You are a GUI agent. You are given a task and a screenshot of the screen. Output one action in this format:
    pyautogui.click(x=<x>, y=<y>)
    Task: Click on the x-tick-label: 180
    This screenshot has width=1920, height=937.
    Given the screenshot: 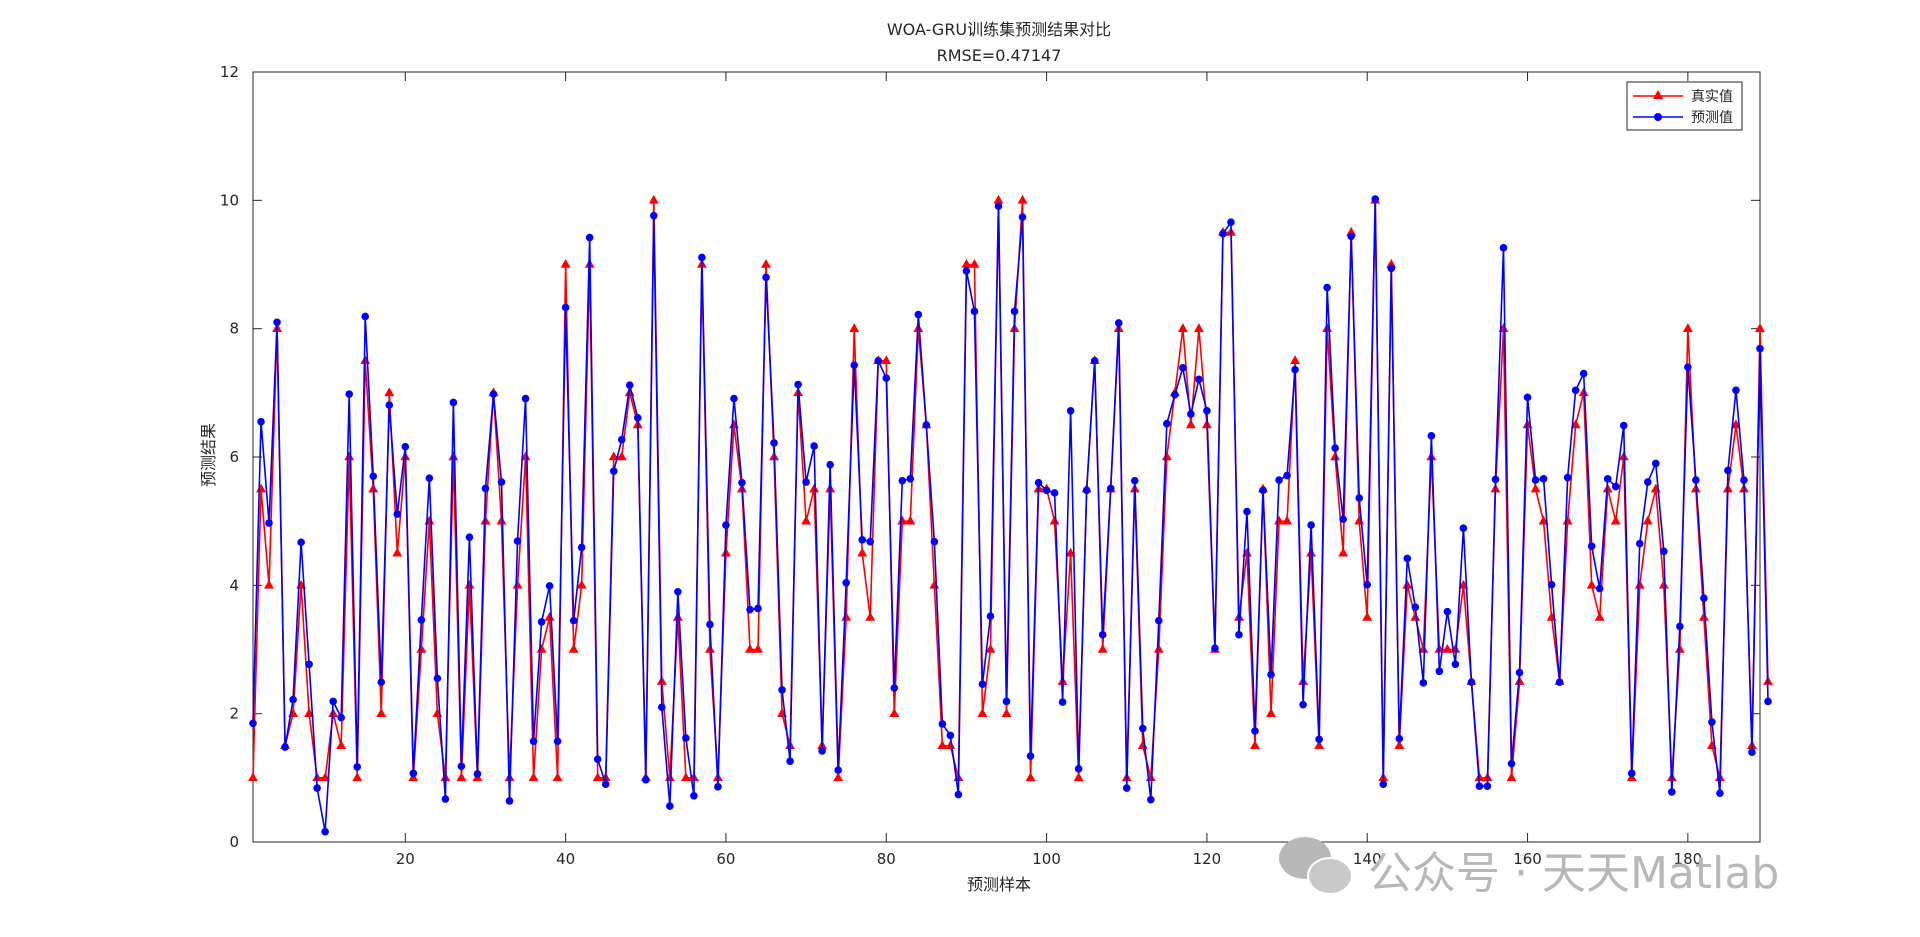 What is the action you would take?
    pyautogui.click(x=1688, y=859)
    